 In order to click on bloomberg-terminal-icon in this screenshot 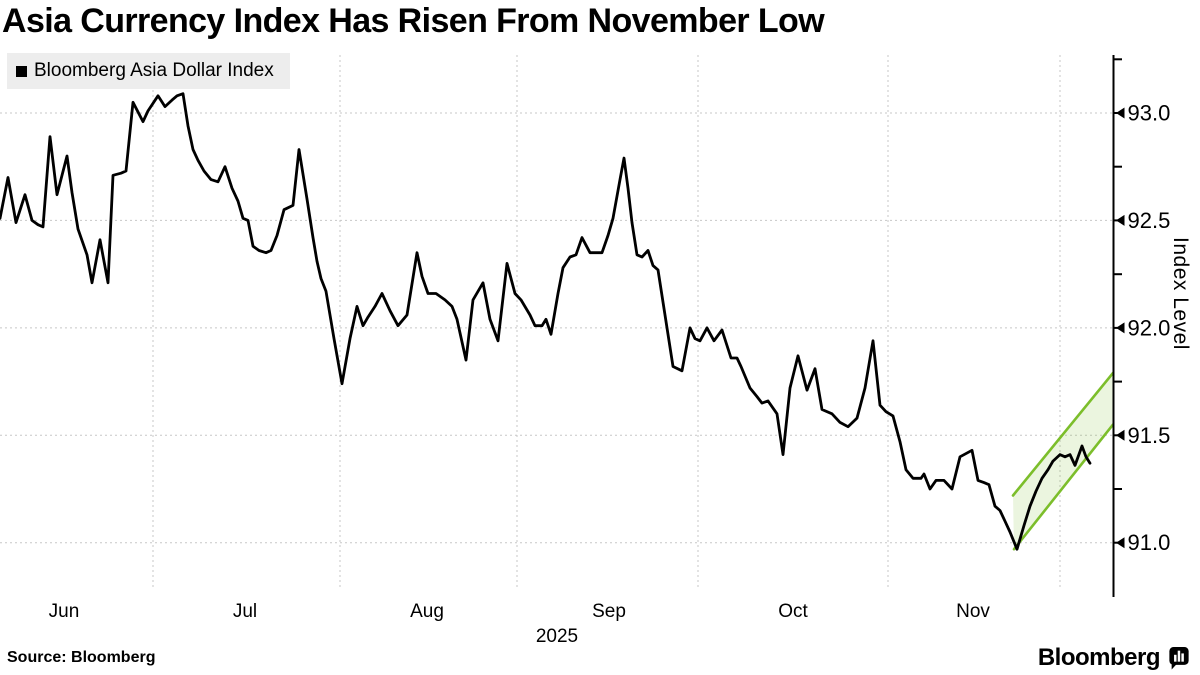, I will do `click(1179, 658)`.